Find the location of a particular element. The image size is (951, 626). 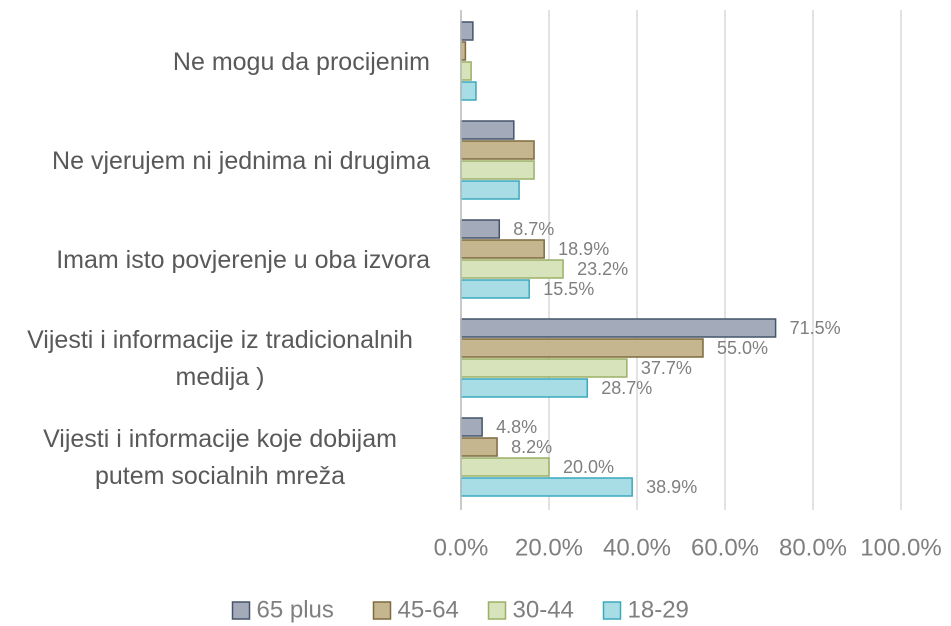

category-label-box: Ne mogu da procijenim is located at coordinates (215, 62).